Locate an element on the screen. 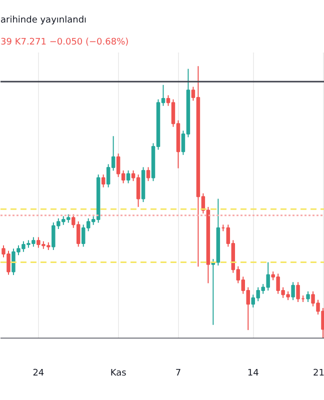 This screenshot has width=324, height=400. text: 39 K7.271 −0.050 (−0.68%) is located at coordinates (64, 43).